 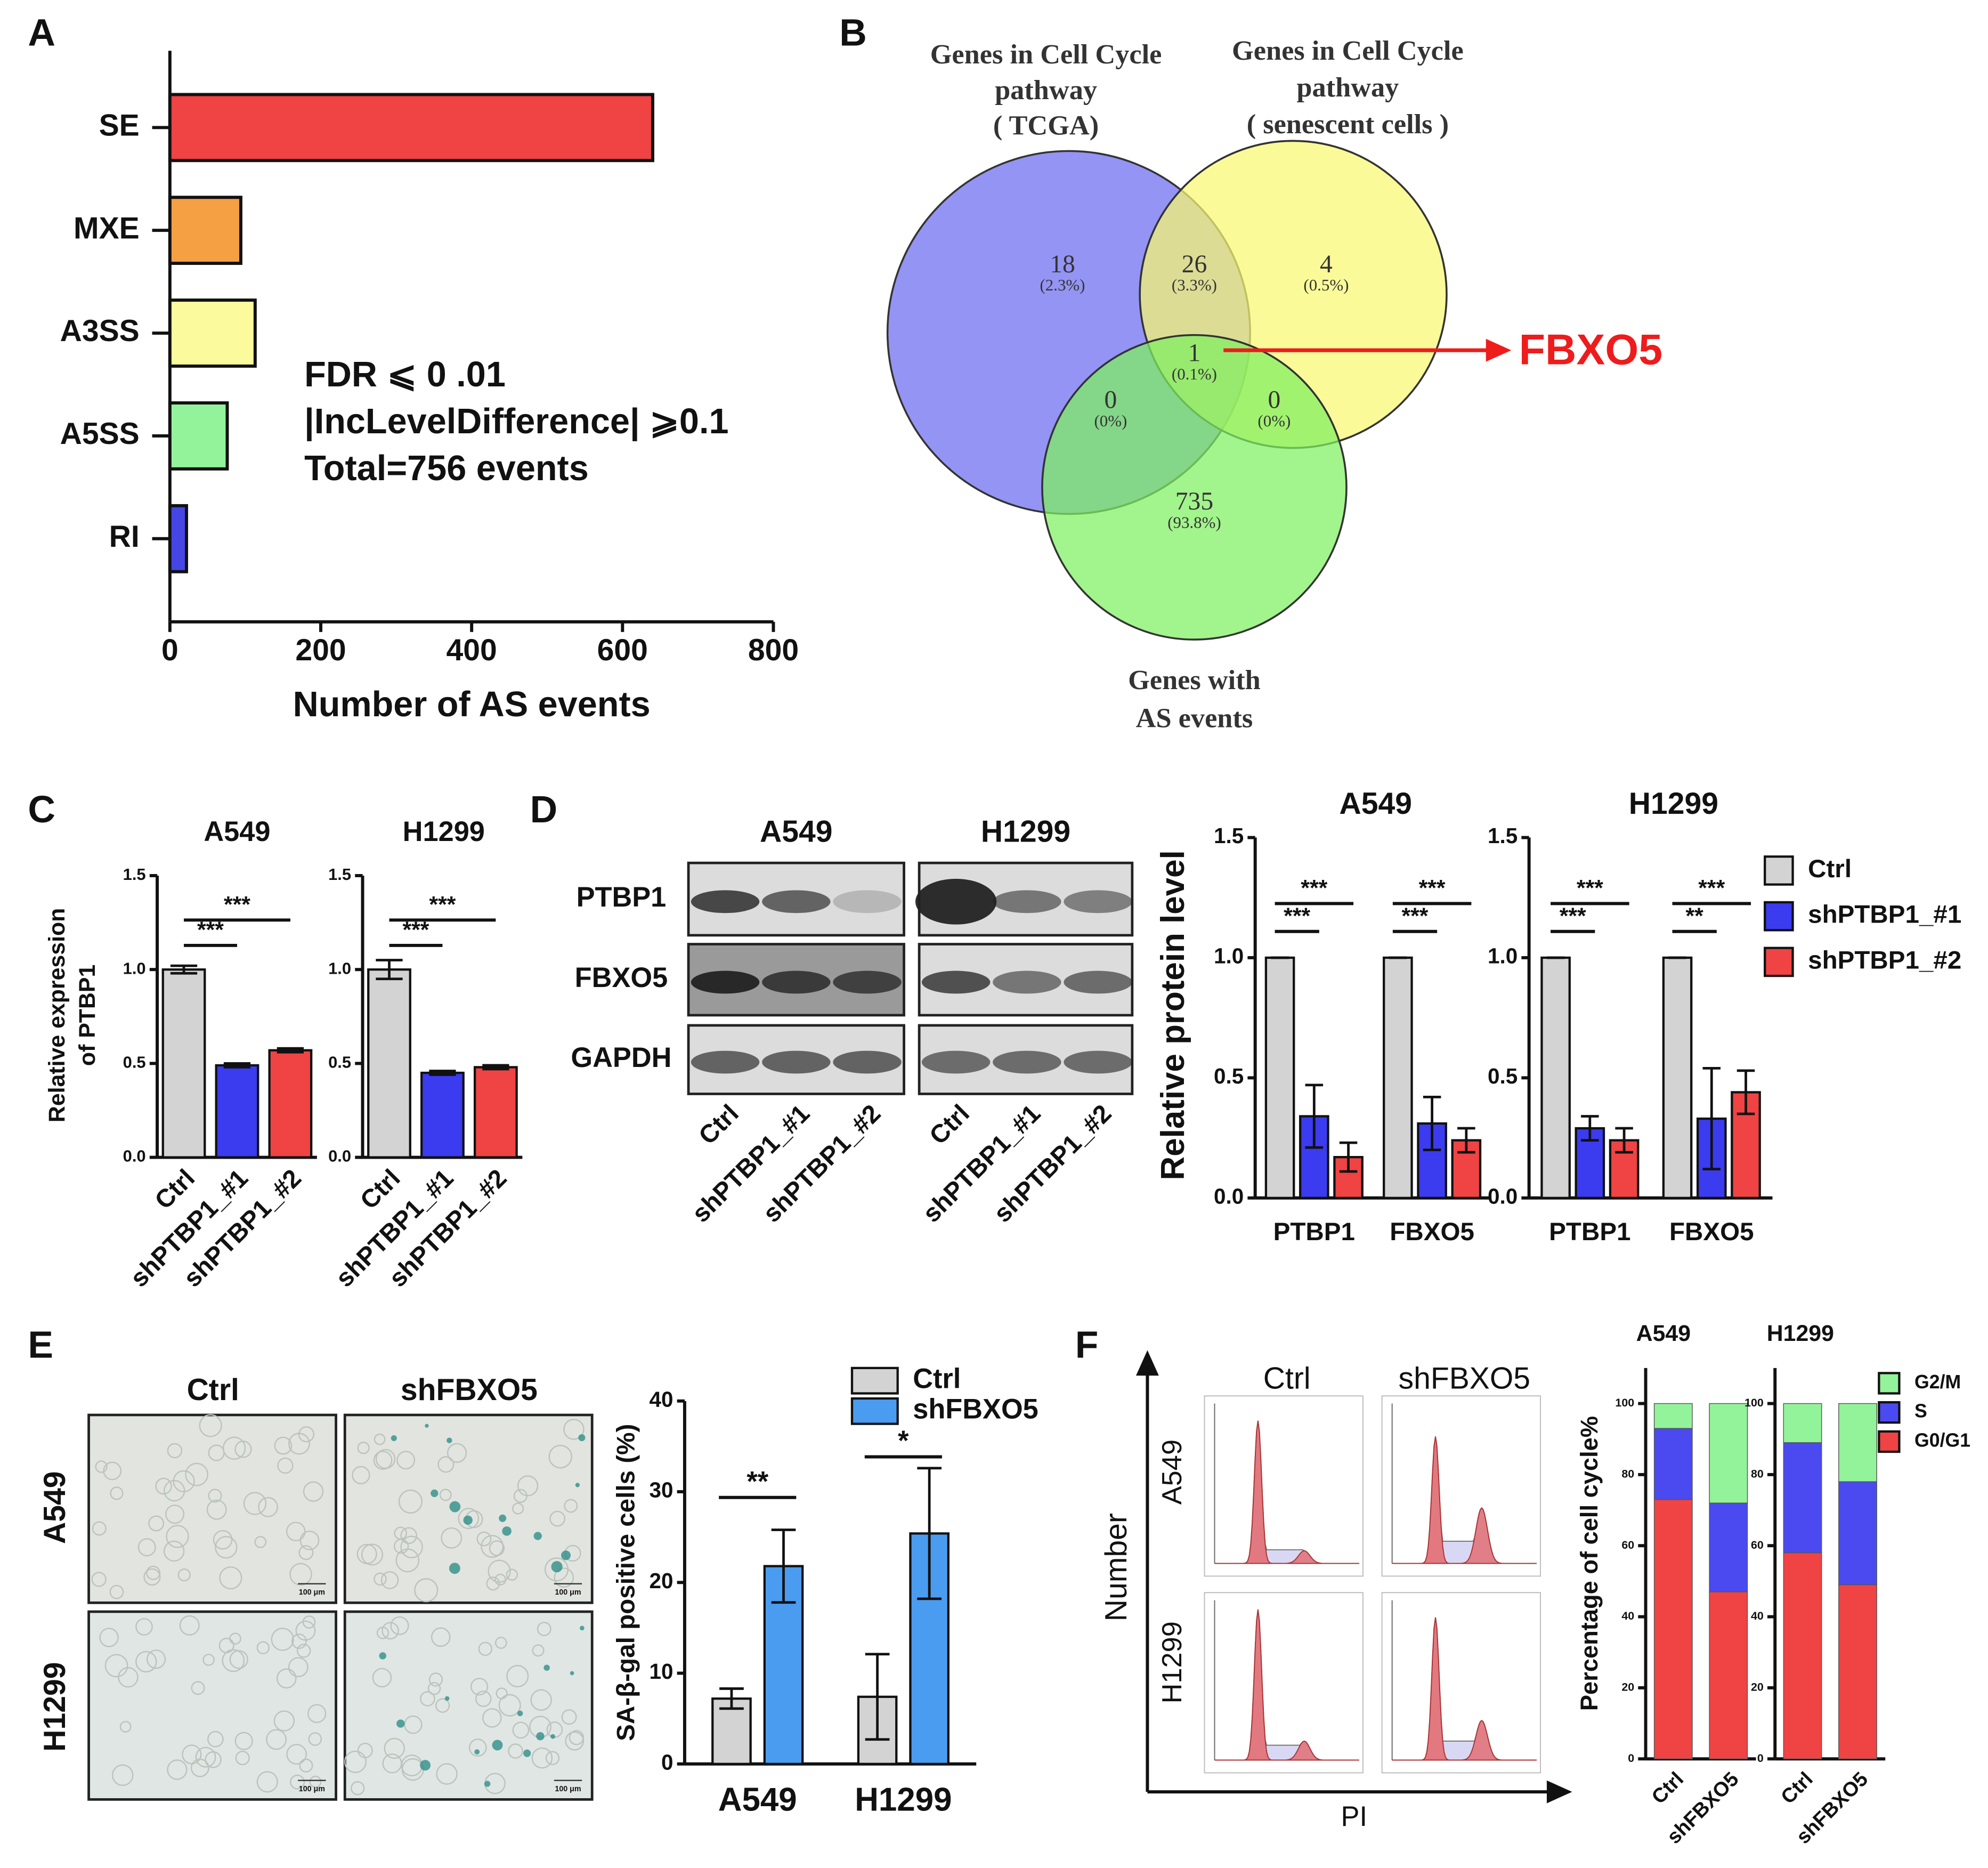 I want to click on y-tick-label: 0, so click(x=1761, y=1758).